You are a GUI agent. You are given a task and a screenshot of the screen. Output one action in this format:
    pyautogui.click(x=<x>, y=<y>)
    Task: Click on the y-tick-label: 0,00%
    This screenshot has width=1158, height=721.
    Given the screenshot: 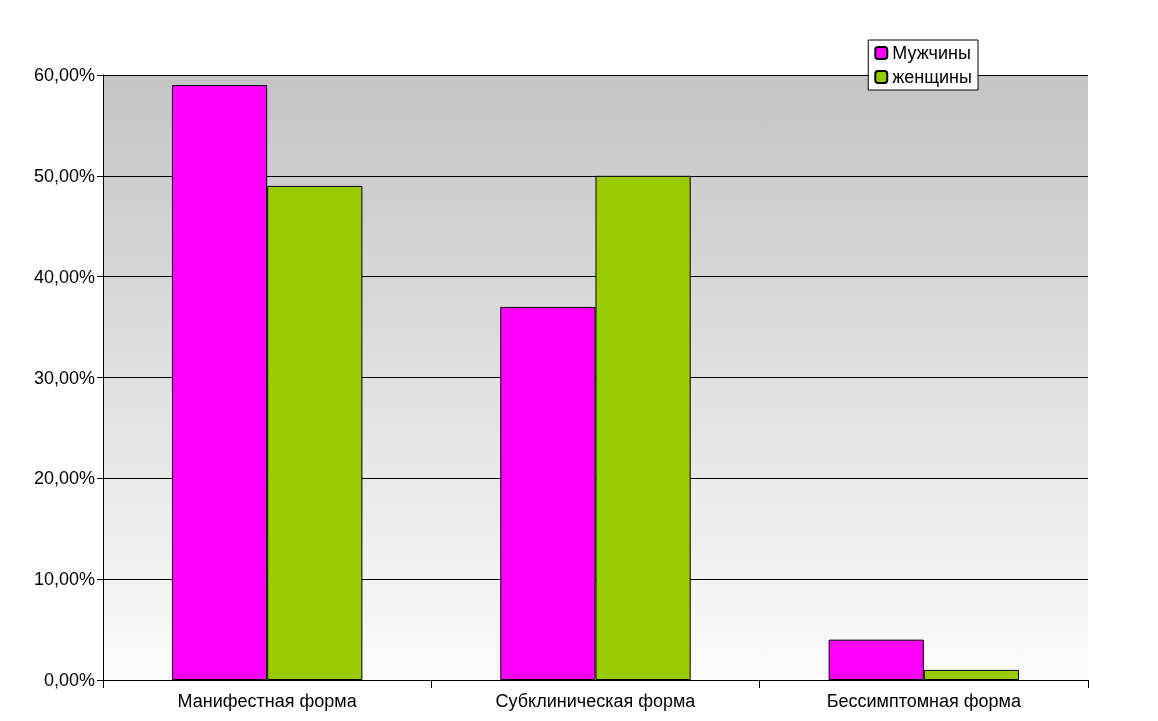 What is the action you would take?
    pyautogui.click(x=69, y=680)
    